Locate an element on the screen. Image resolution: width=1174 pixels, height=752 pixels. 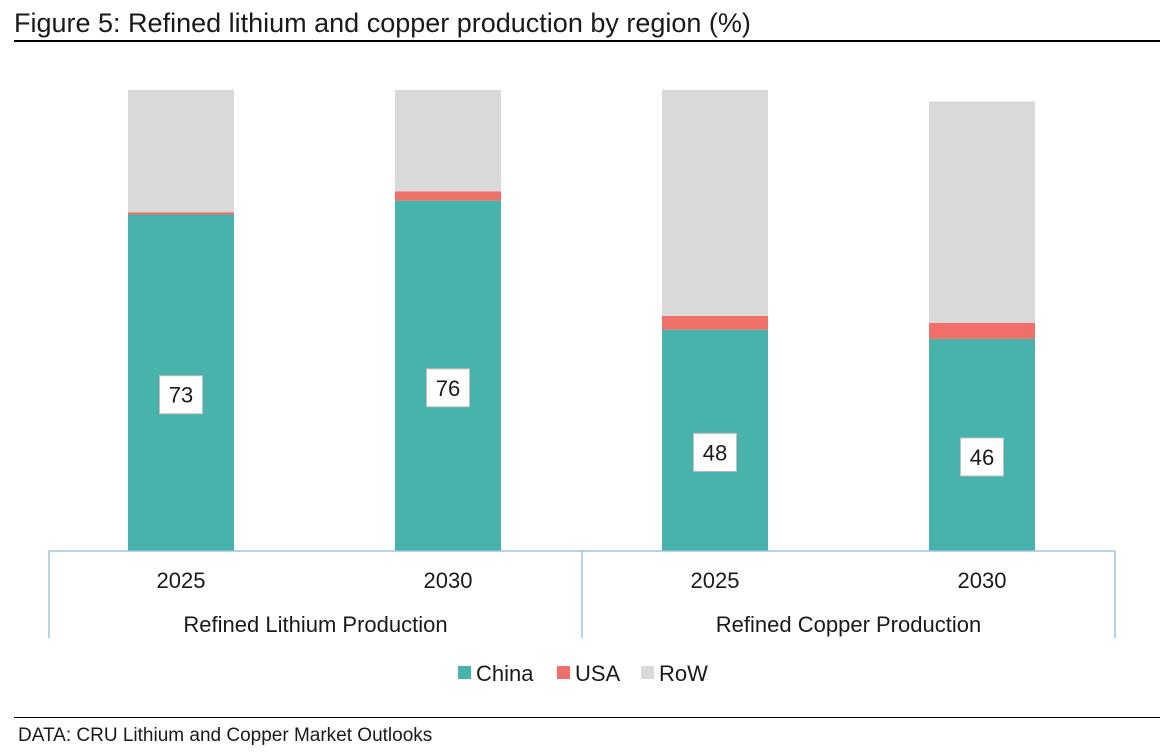
data-label-text: 48 is located at coordinates (715, 452).